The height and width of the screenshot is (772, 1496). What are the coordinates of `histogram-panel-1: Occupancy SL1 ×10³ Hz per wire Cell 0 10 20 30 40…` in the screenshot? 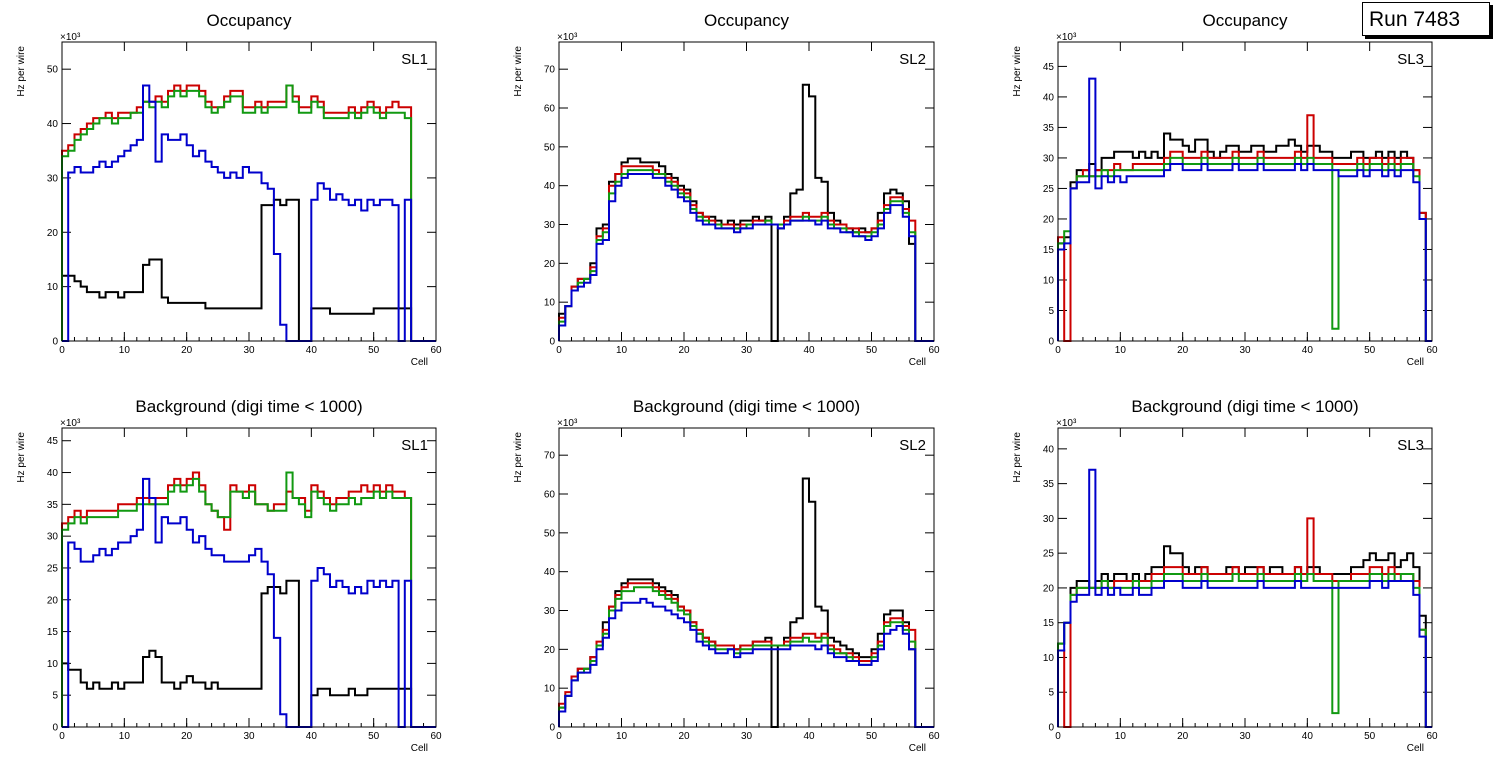 It's located at (229, 189).